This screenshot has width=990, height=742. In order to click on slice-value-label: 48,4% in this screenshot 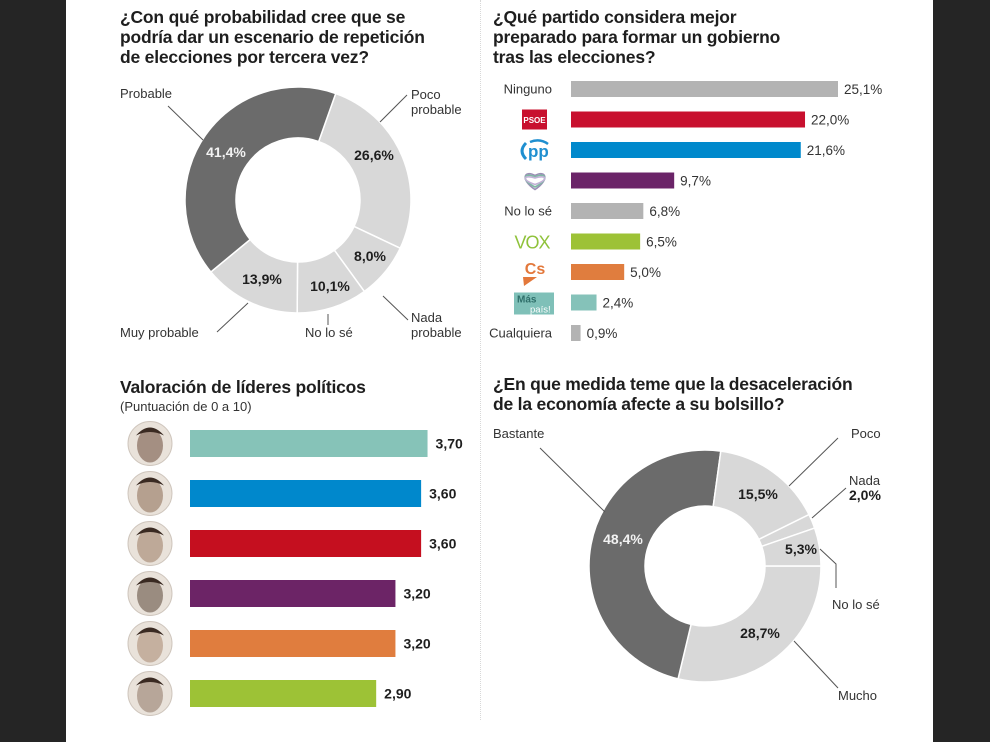, I will do `click(623, 539)`.